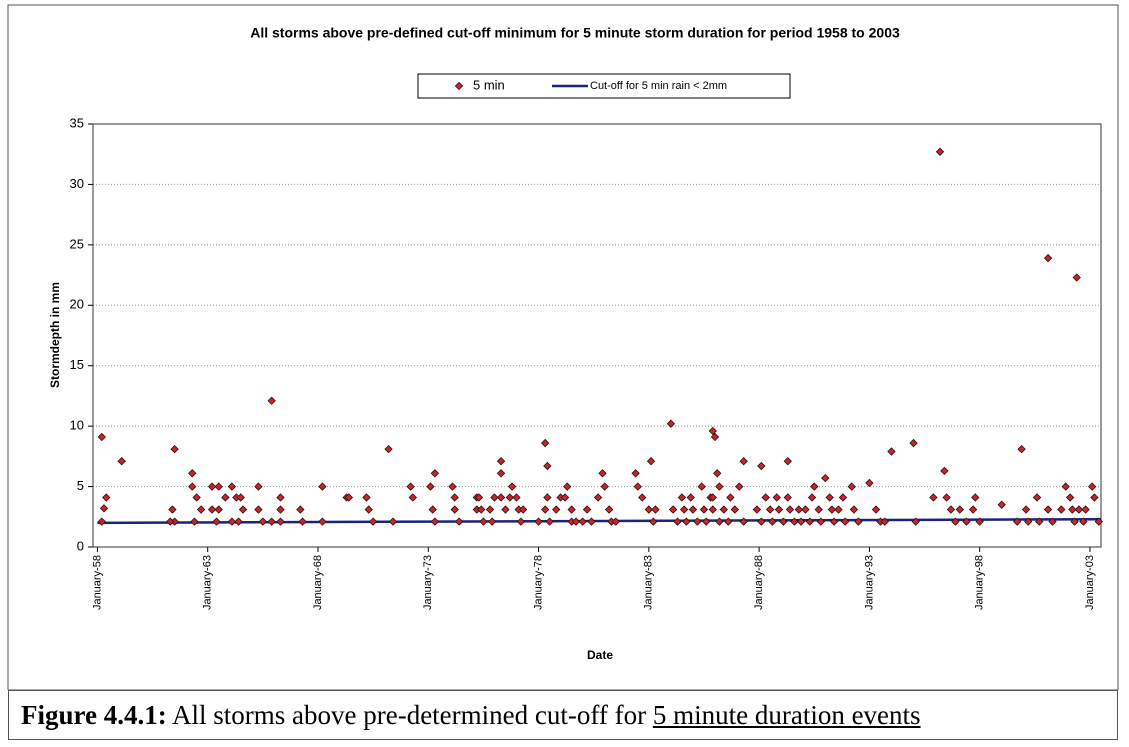 Image resolution: width=1129 pixels, height=747 pixels. I want to click on y-tick-label: 15, so click(77, 364).